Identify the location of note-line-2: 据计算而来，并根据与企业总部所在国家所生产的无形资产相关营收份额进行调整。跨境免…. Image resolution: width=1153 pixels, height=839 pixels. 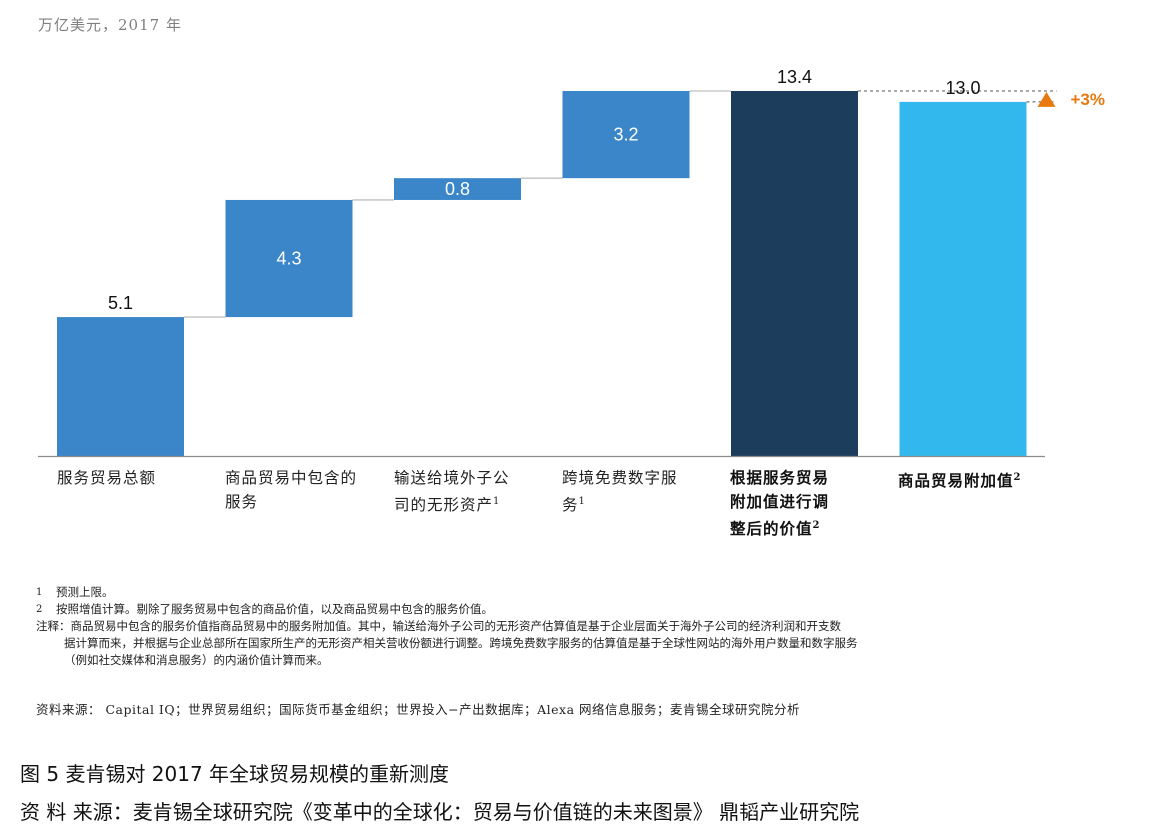
(461, 643).